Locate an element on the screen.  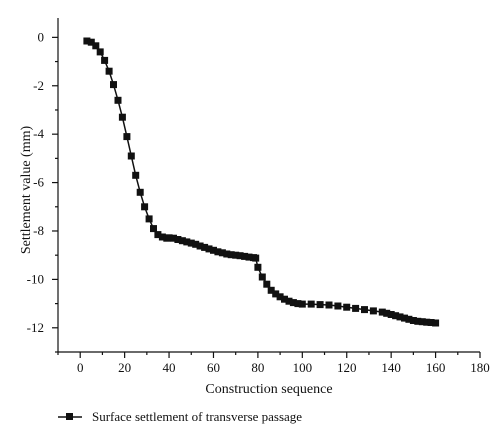
x-axis-title: Construction sequence is located at coordinates (268, 389).